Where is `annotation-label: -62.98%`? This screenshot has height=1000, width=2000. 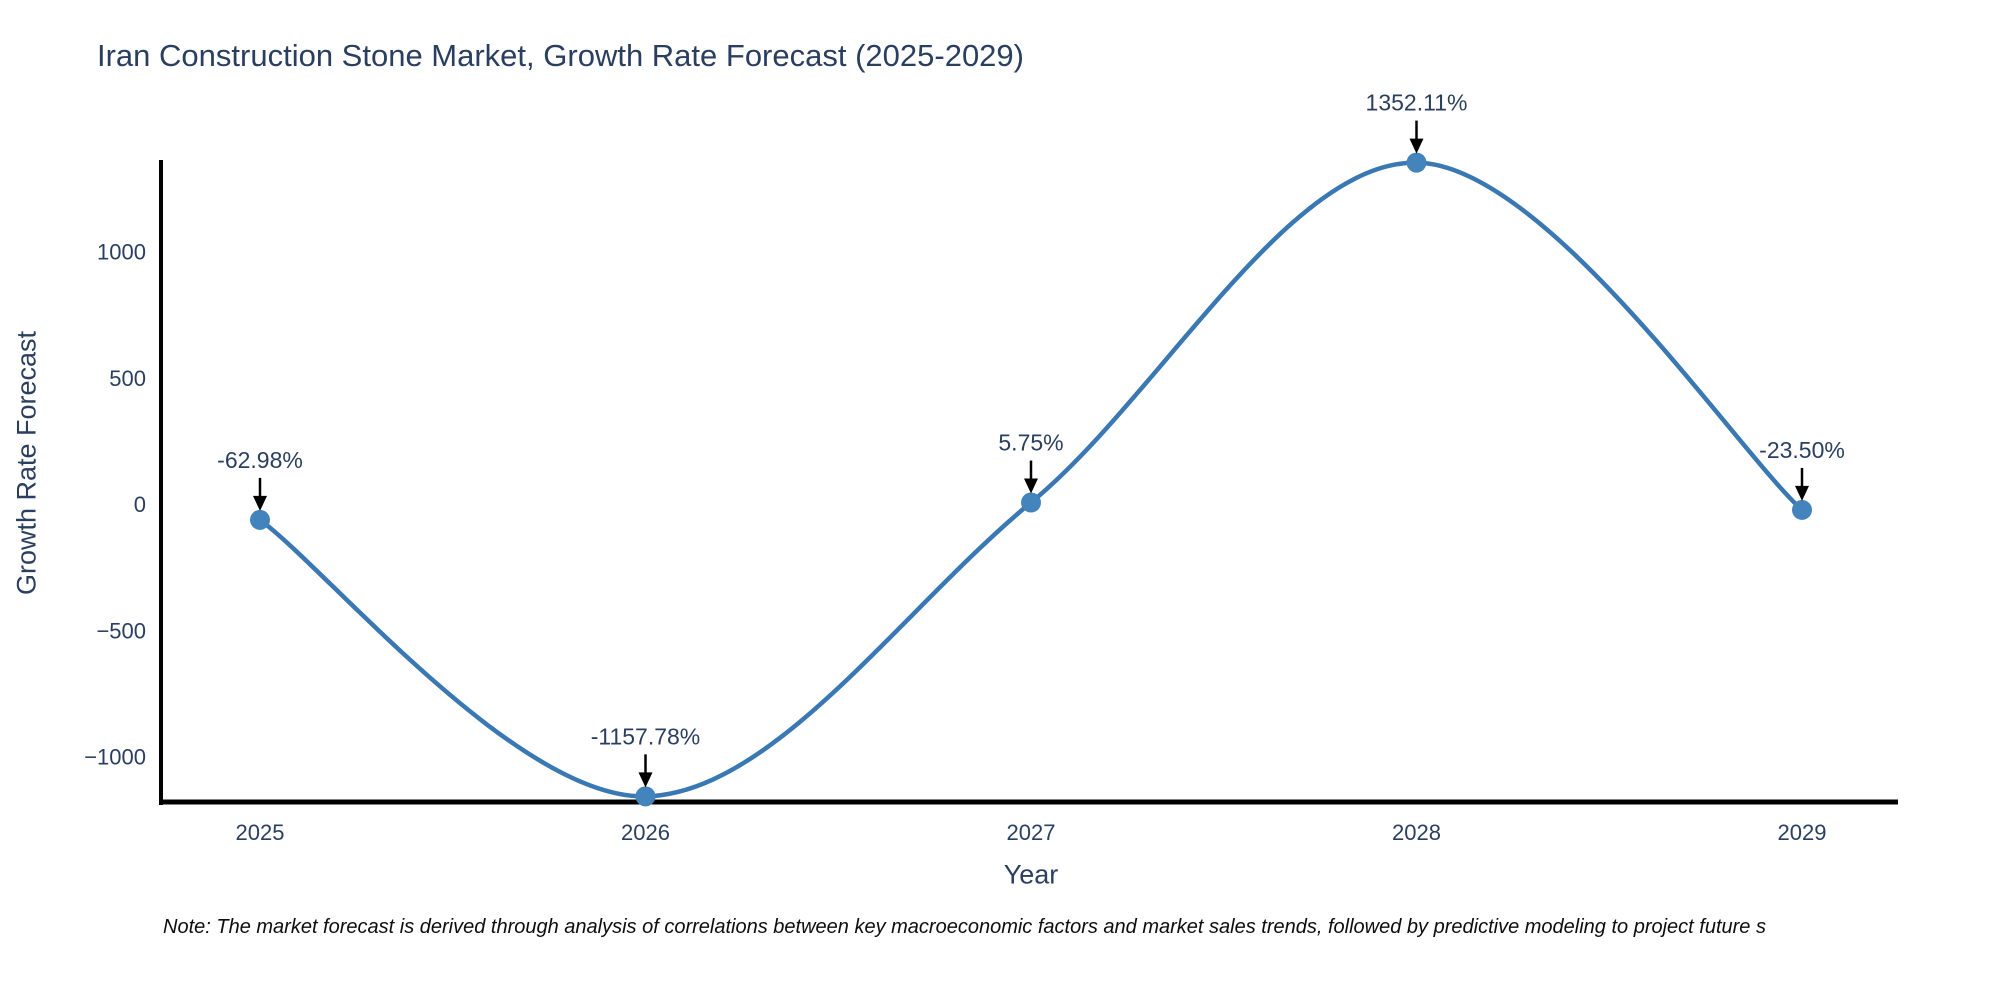
annotation-label: -62.98% is located at coordinates (260, 460).